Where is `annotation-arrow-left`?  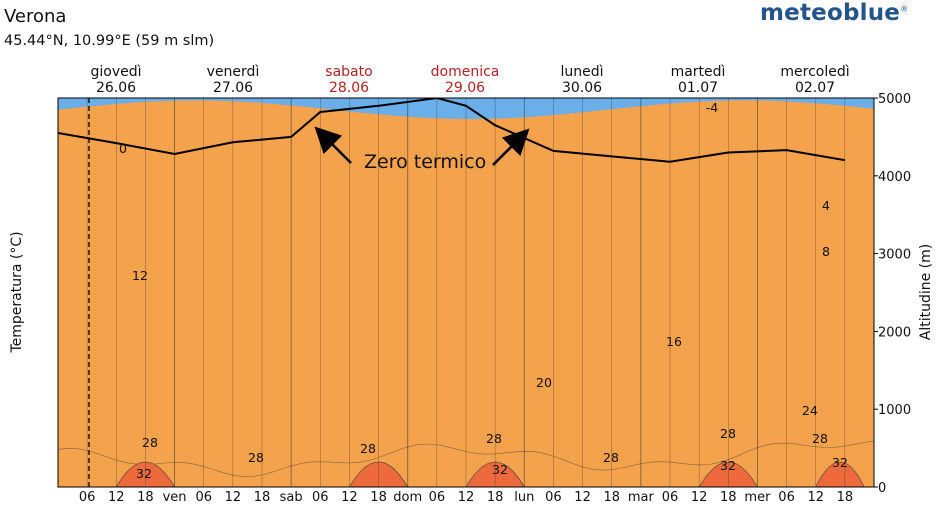 annotation-arrow-left is located at coordinates (333, 145).